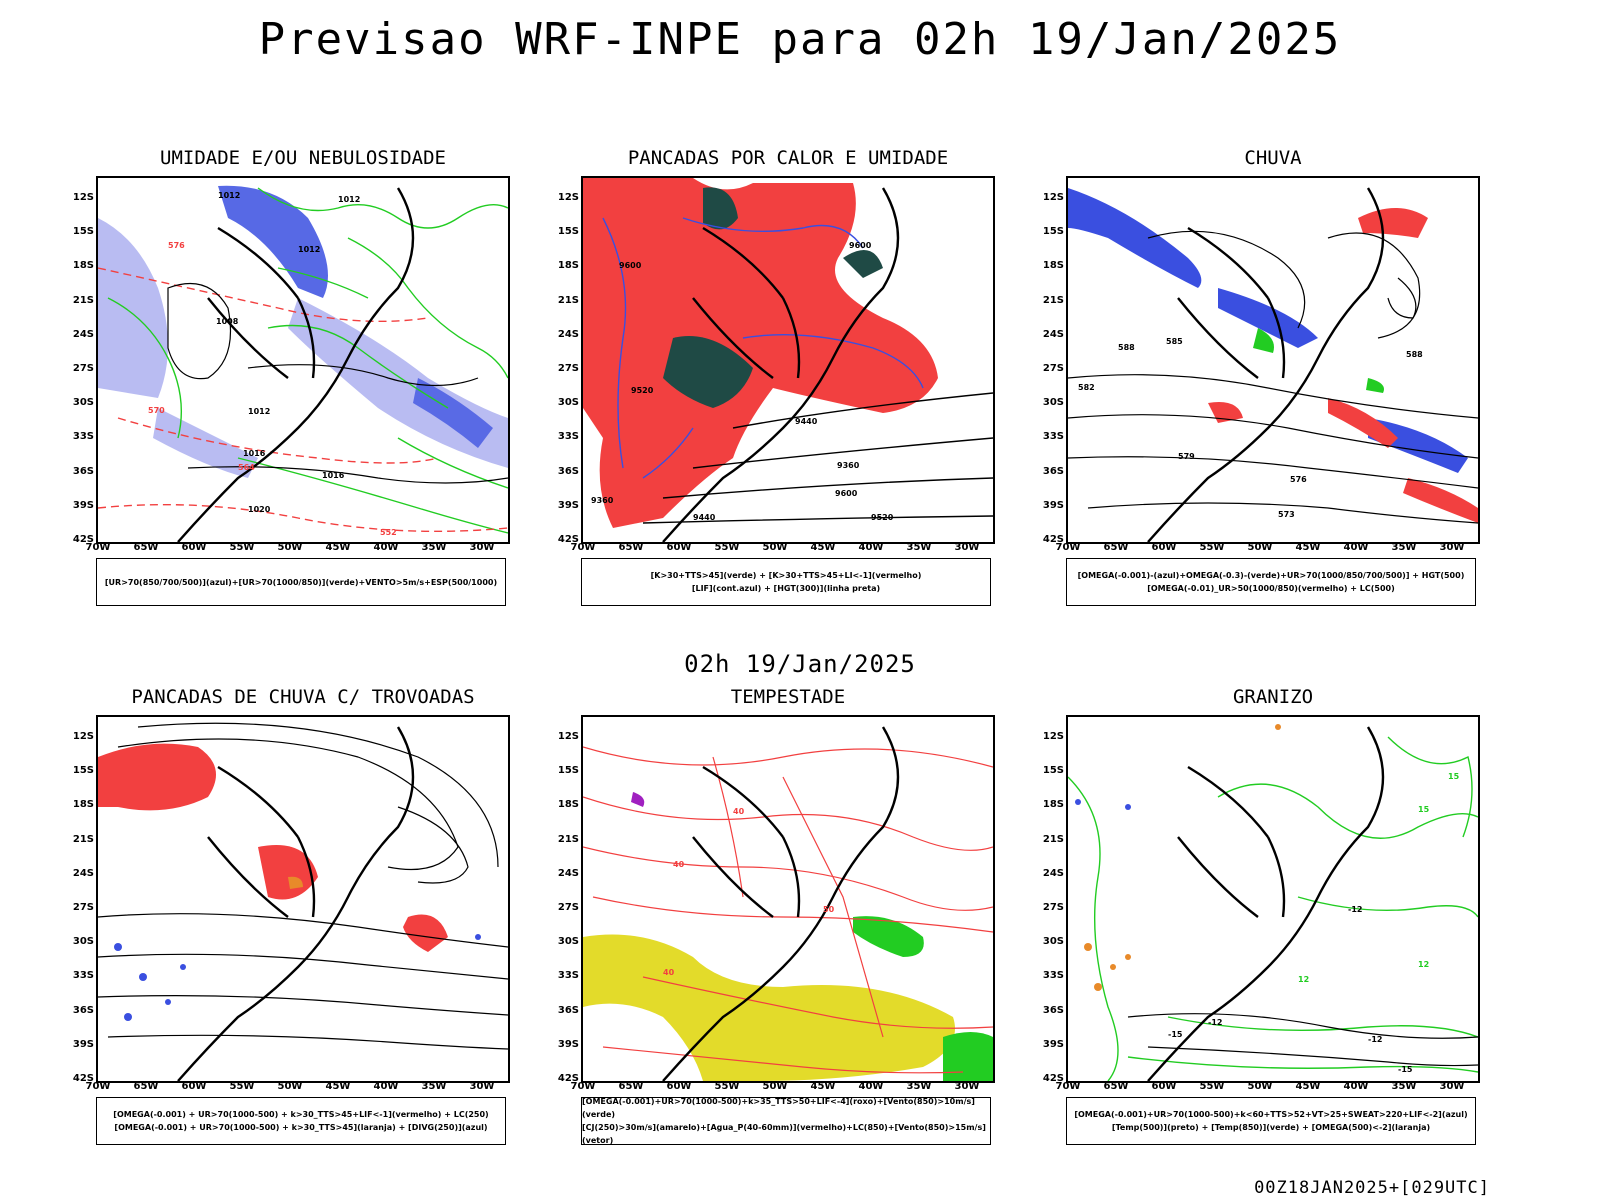 The height and width of the screenshot is (1200, 1600). I want to click on main-title: Previsao WRF-INPE para 02h 19/Jan/2025, so click(800, 39).